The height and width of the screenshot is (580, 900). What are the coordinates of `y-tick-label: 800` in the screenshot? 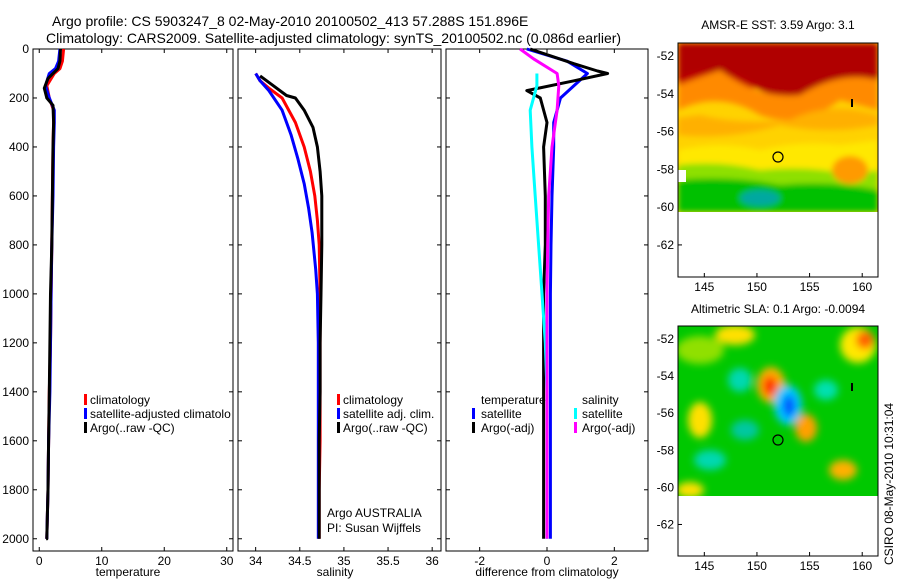 It's located at (19, 245).